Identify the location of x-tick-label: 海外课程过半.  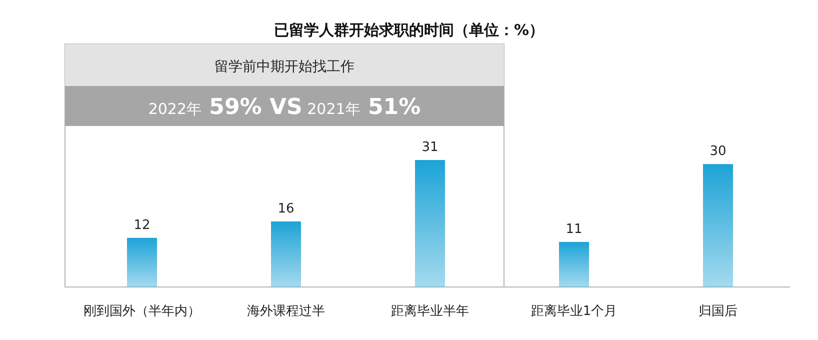
(286, 311).